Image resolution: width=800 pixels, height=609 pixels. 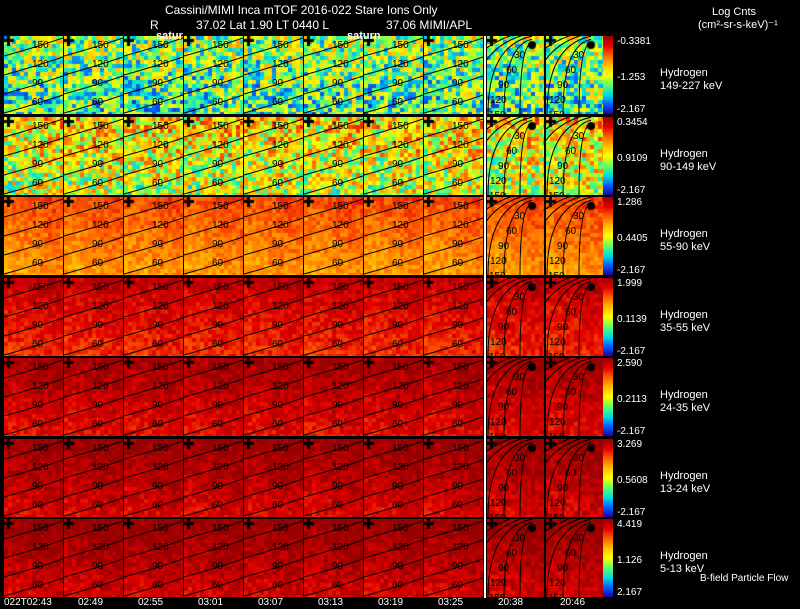 What do you see at coordinates (429, 25) in the screenshot?
I see `header-l-value: 37.06 MIMI/APL` at bounding box center [429, 25].